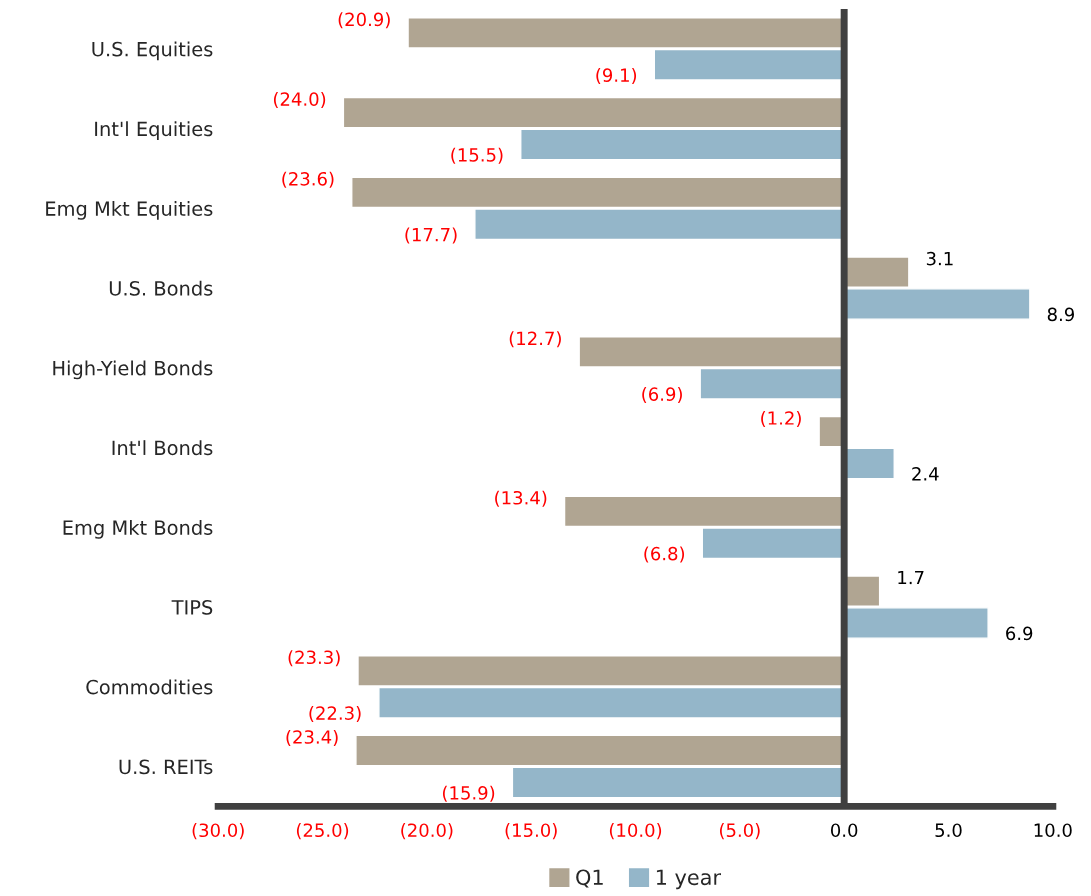  What do you see at coordinates (138, 529) in the screenshot?
I see `y-tick-label: Emg Mkt Bonds` at bounding box center [138, 529].